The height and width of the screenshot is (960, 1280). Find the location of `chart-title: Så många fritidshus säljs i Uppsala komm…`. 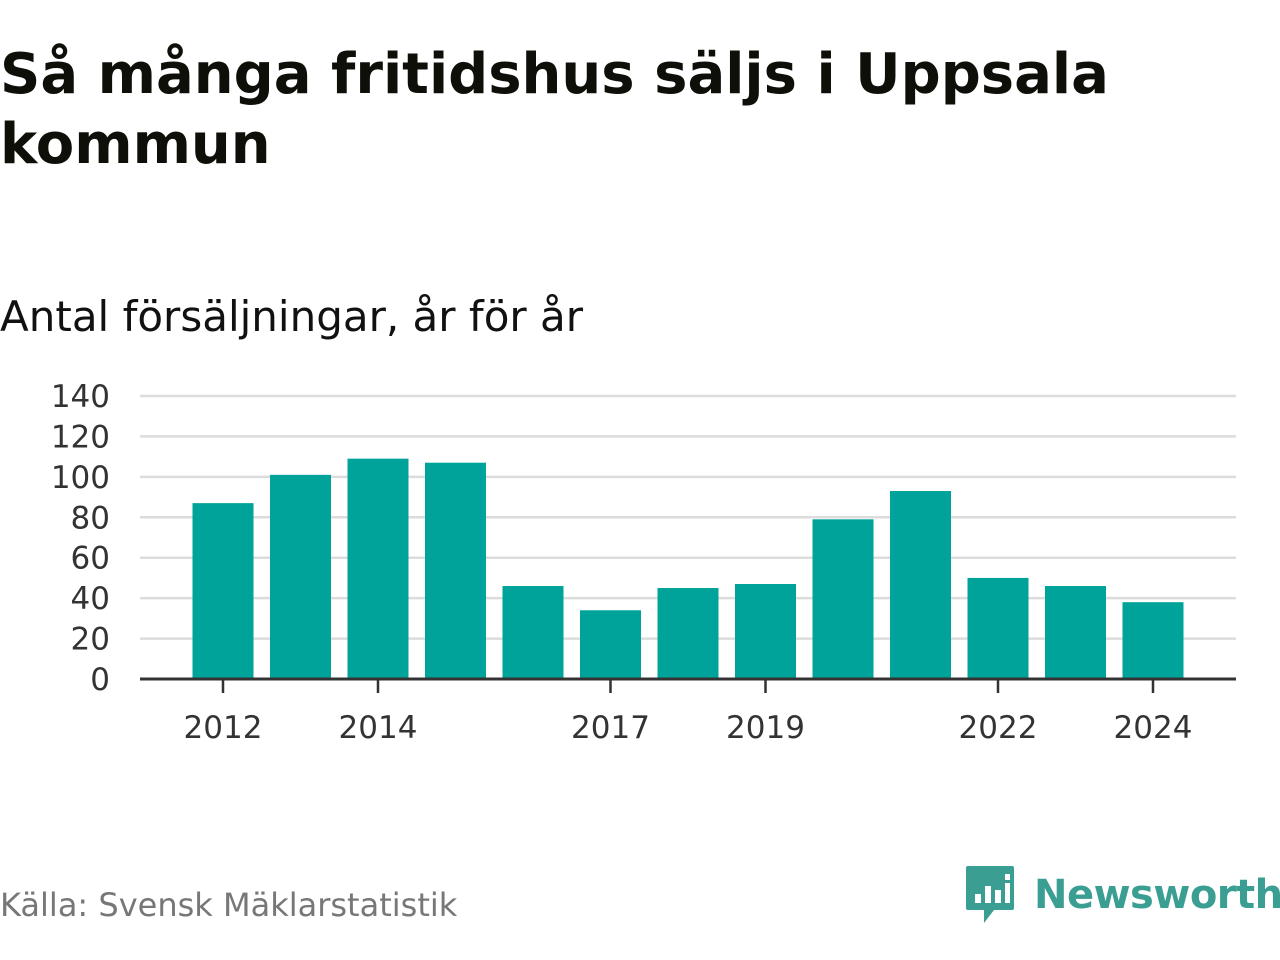

chart-title: Så många fritidshus säljs i Uppsala komm… is located at coordinates (554, 109).